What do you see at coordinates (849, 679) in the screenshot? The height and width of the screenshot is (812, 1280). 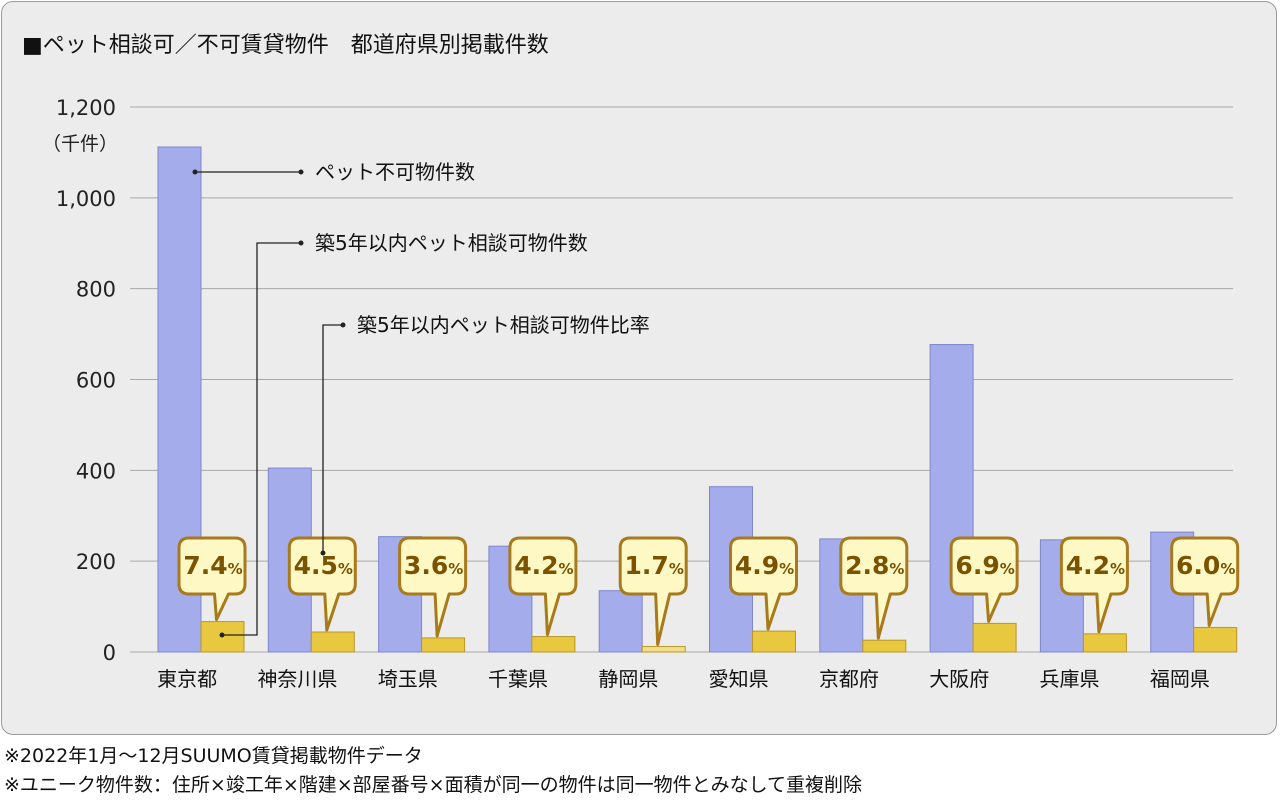 I see `x-tick-label: 京都府` at bounding box center [849, 679].